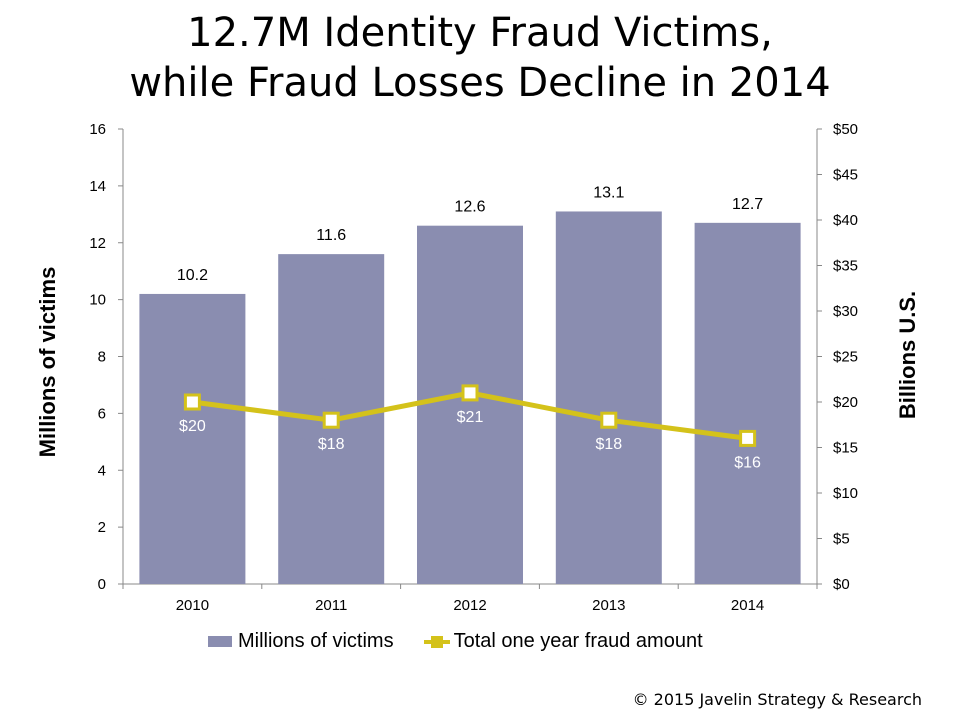 The width and height of the screenshot is (960, 720). What do you see at coordinates (845, 402) in the screenshot?
I see `y-tick-label-right: $20` at bounding box center [845, 402].